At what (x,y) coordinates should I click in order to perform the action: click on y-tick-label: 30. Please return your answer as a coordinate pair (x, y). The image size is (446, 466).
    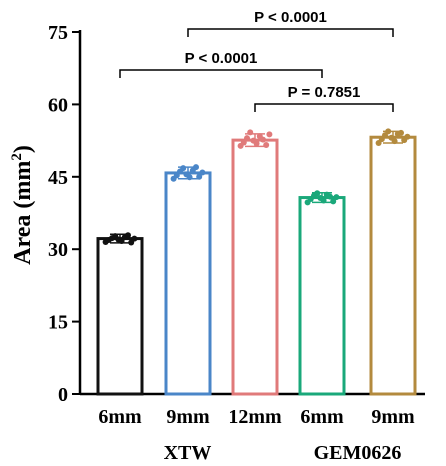
    Looking at the image, I should click on (58, 250).